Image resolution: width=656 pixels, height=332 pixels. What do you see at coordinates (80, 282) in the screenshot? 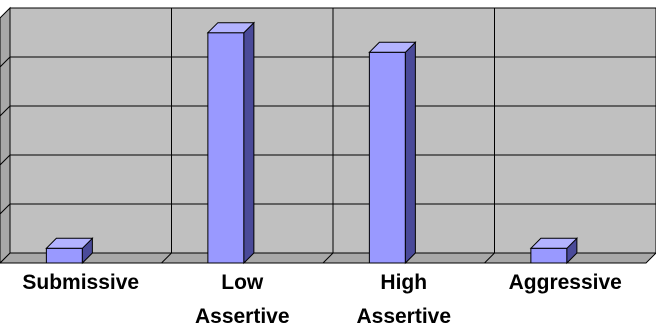
I see `category-label: Submissive` at bounding box center [80, 282].